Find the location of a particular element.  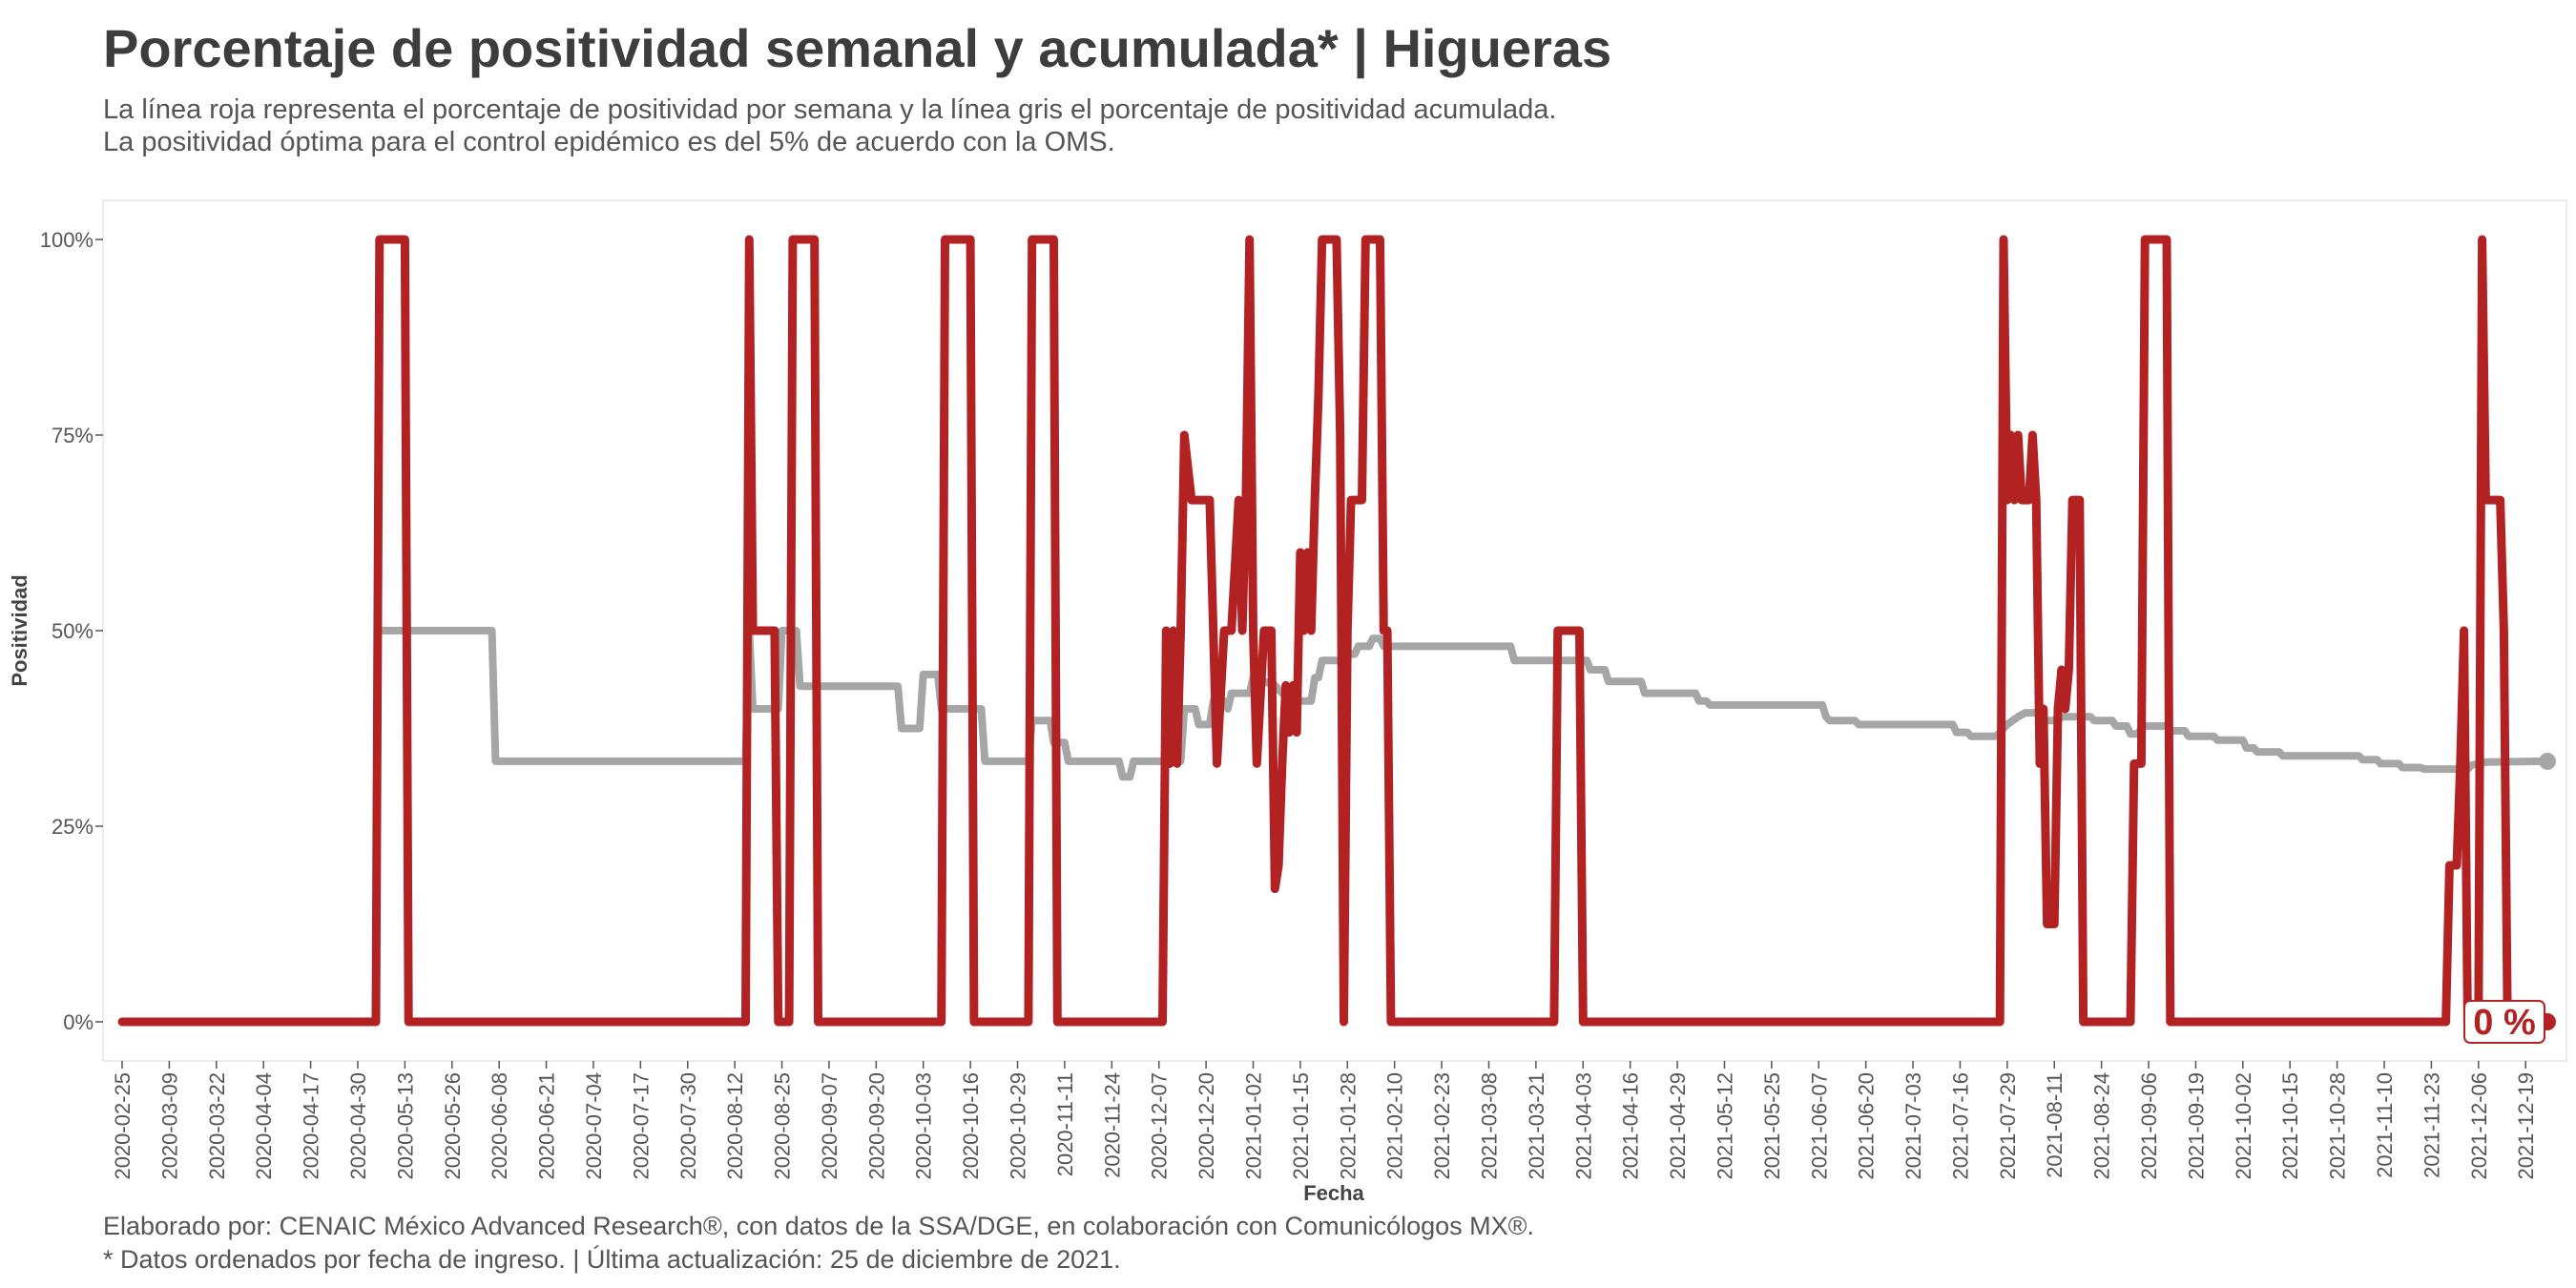

y-axis: 0% 25% 50% 75% 100% is located at coordinates (71, 631).